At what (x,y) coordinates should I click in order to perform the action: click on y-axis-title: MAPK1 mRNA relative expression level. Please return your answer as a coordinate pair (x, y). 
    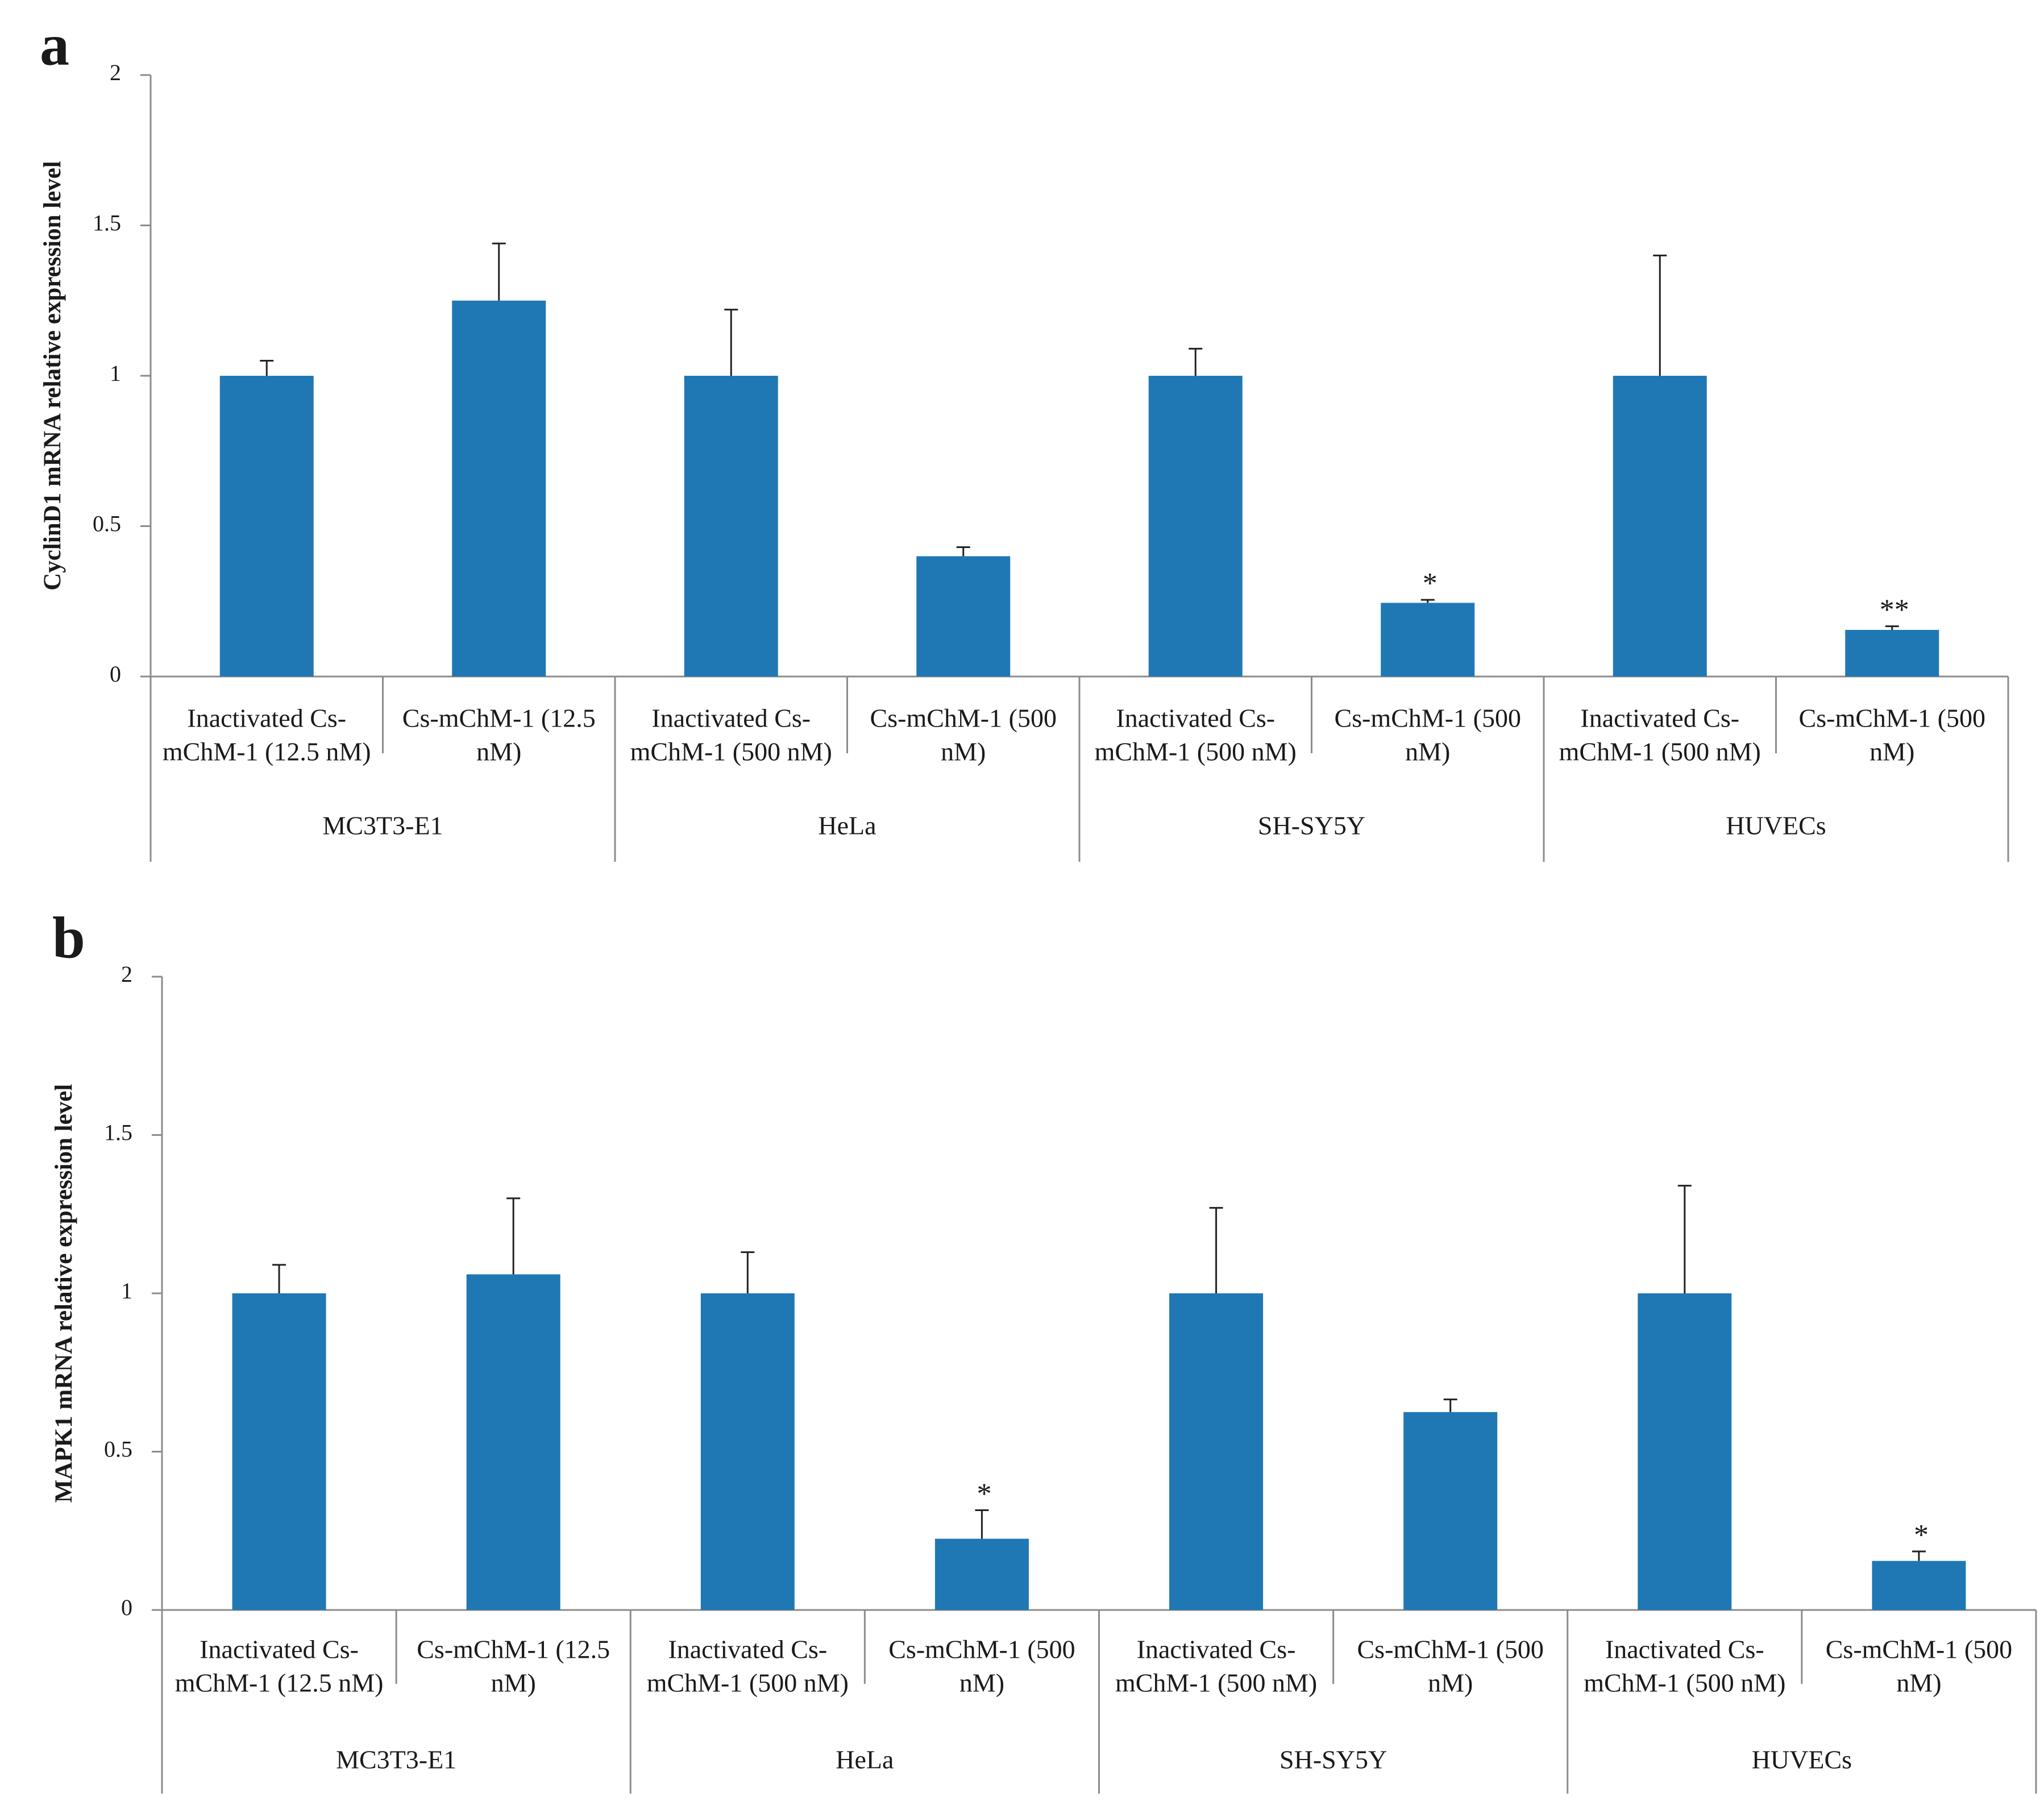
    Looking at the image, I should click on (64, 1293).